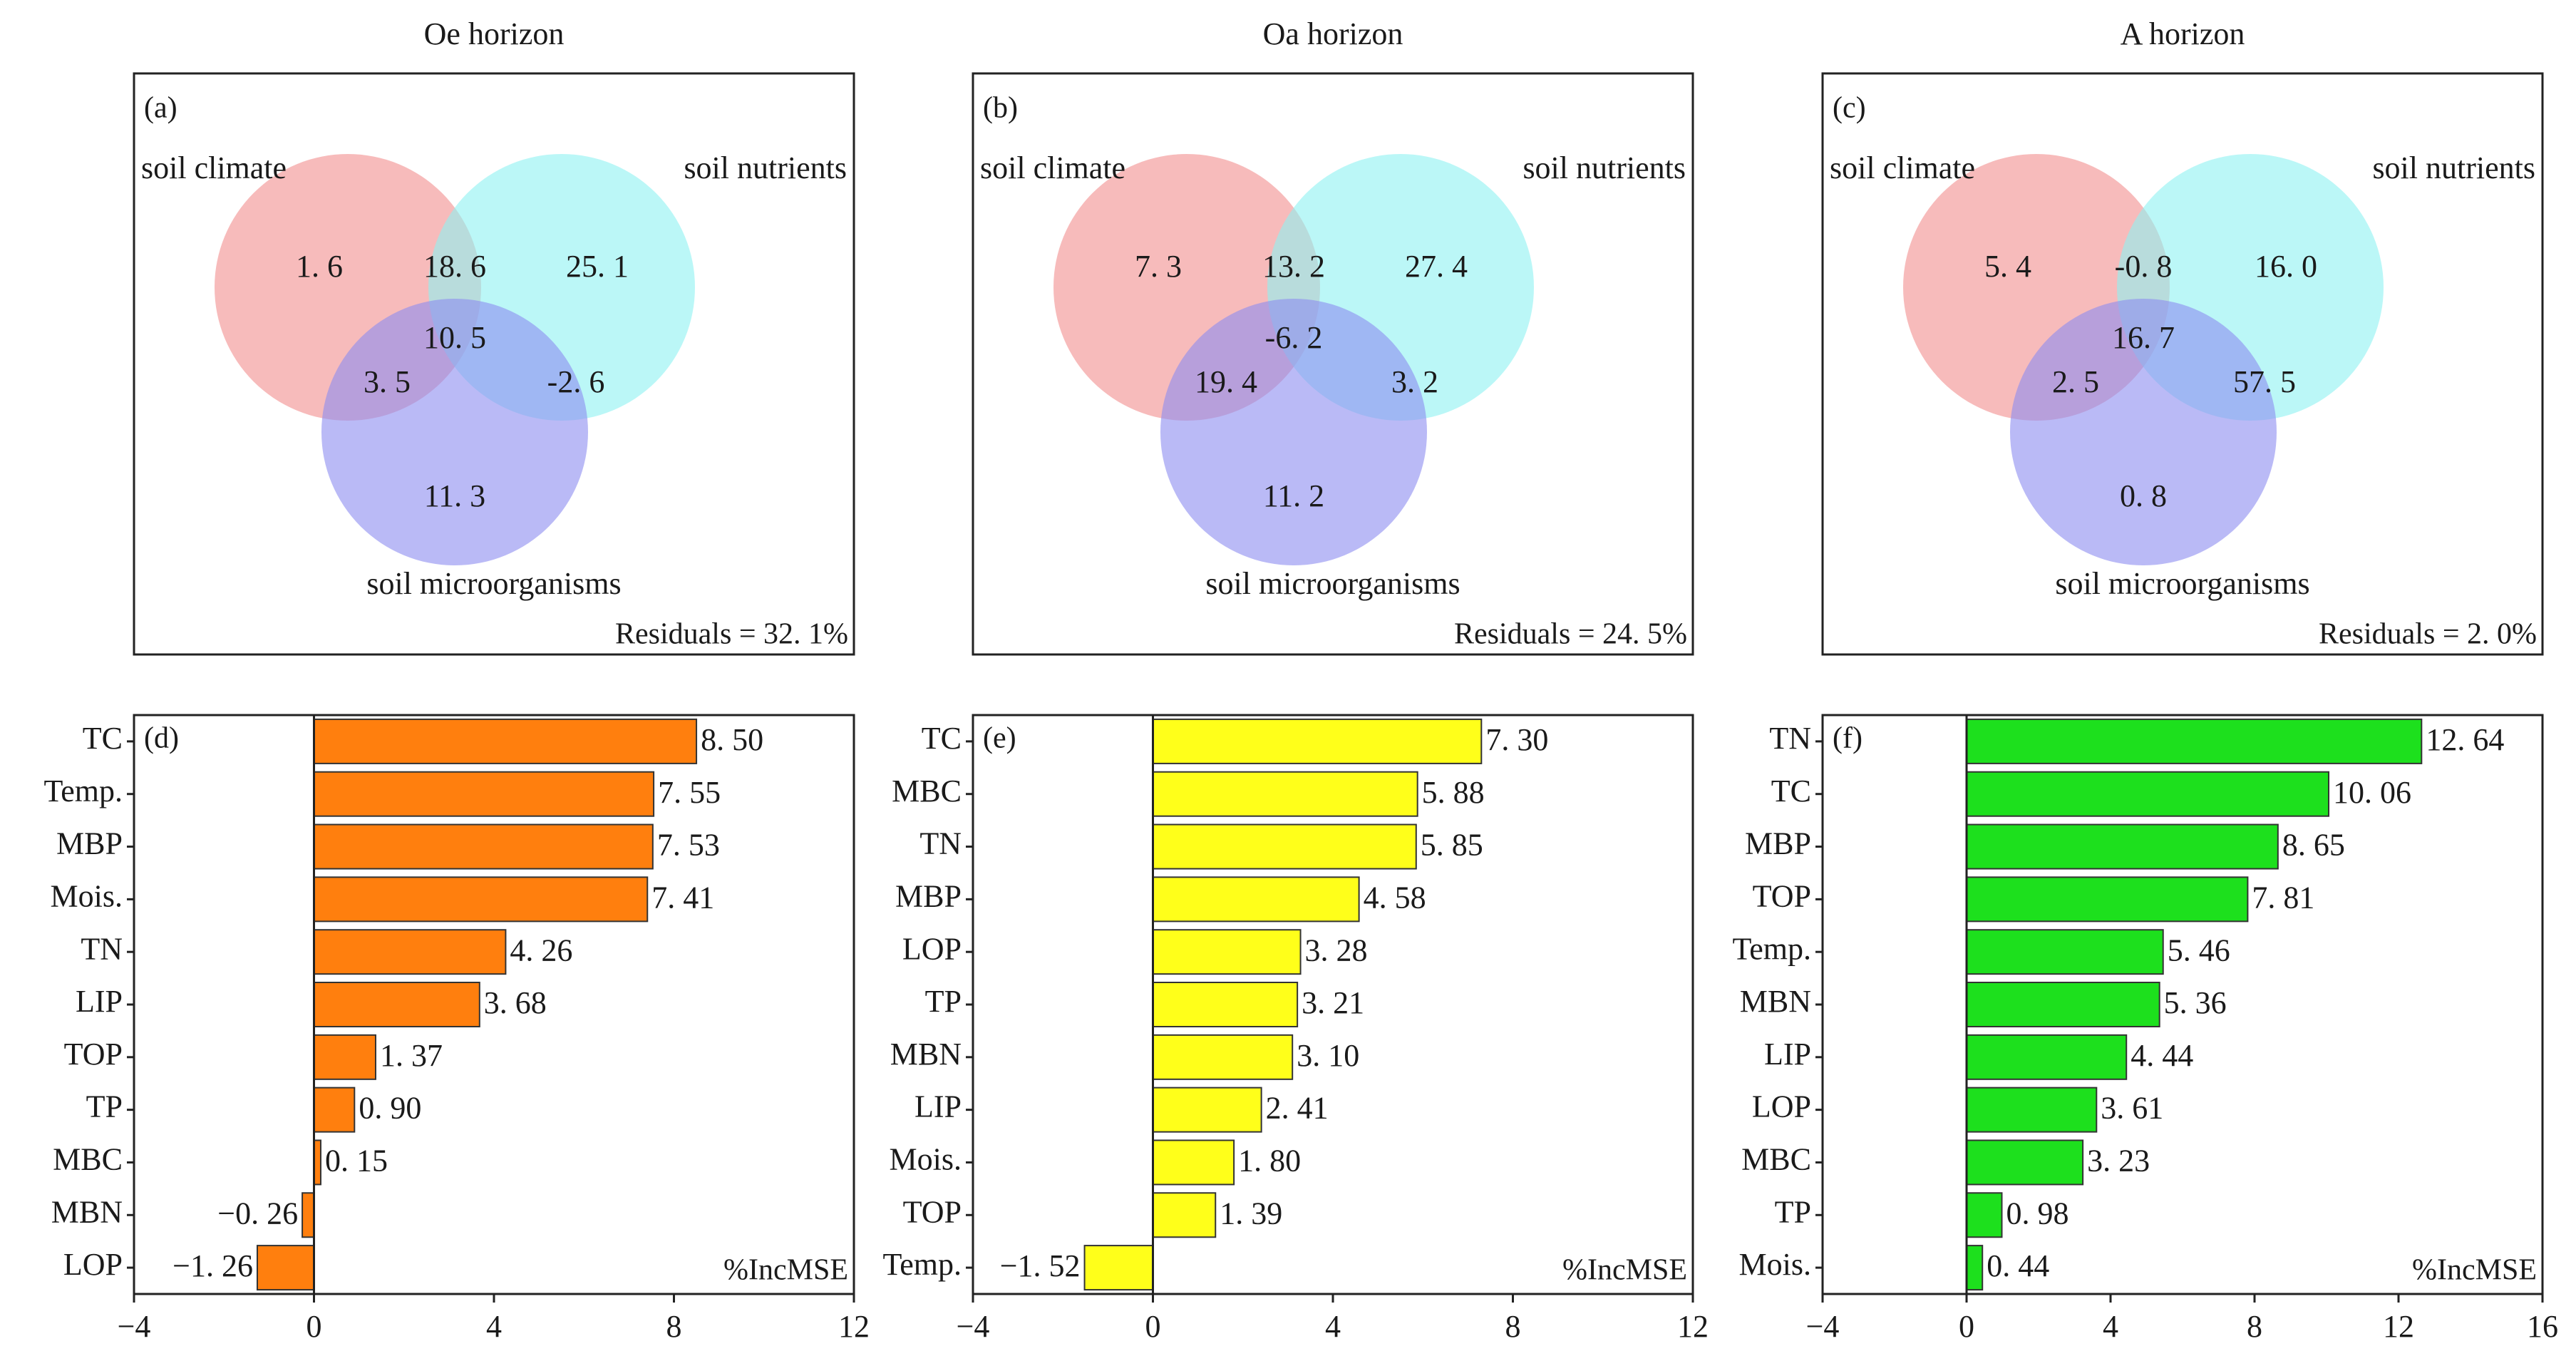  What do you see at coordinates (2183, 33) in the screenshot?
I see `panel-title: A horizon` at bounding box center [2183, 33].